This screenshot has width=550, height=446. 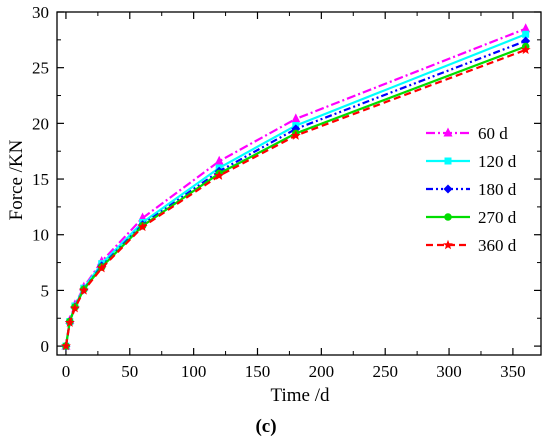 I want to click on legend-item: 360 d, so click(x=471, y=245).